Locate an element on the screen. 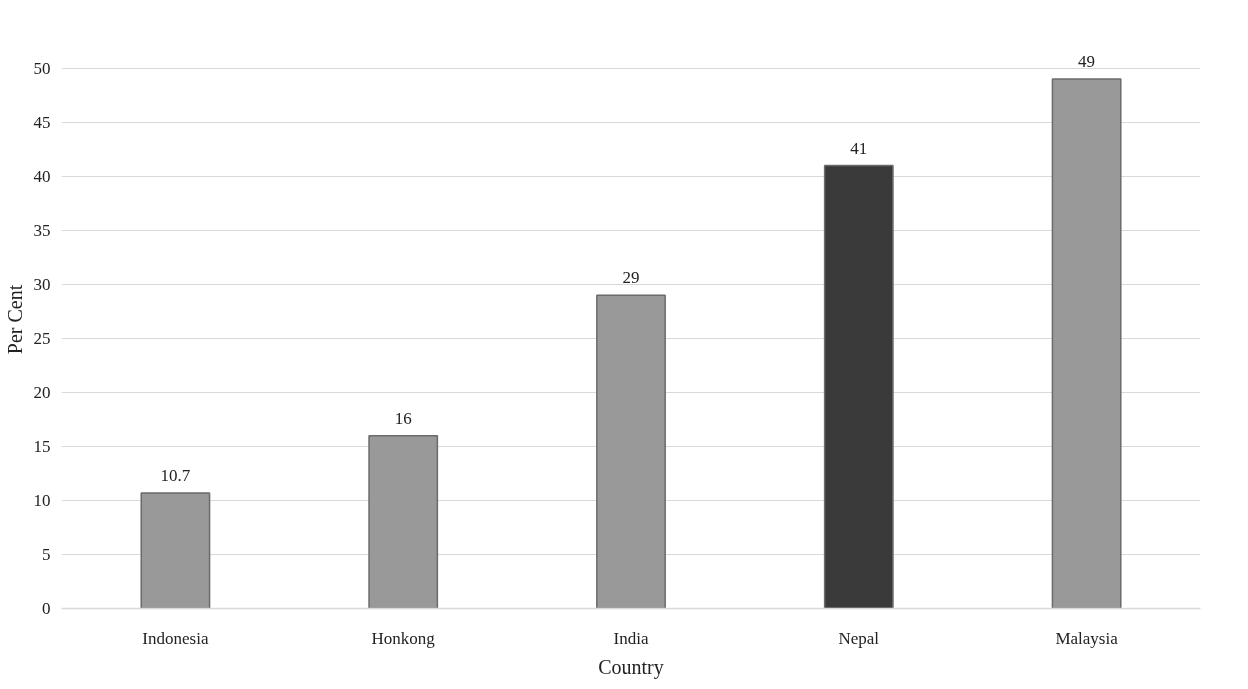  x-tick-label: Malaysia is located at coordinates (1087, 638).